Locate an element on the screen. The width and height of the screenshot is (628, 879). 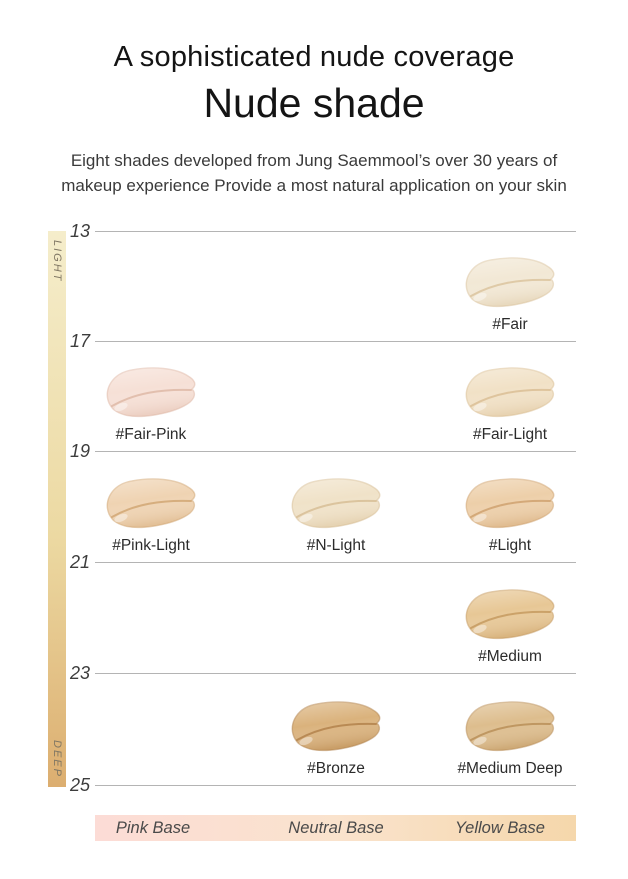
shade-swatch-fair-light: #Fair-Light is located at coordinates (510, 403).